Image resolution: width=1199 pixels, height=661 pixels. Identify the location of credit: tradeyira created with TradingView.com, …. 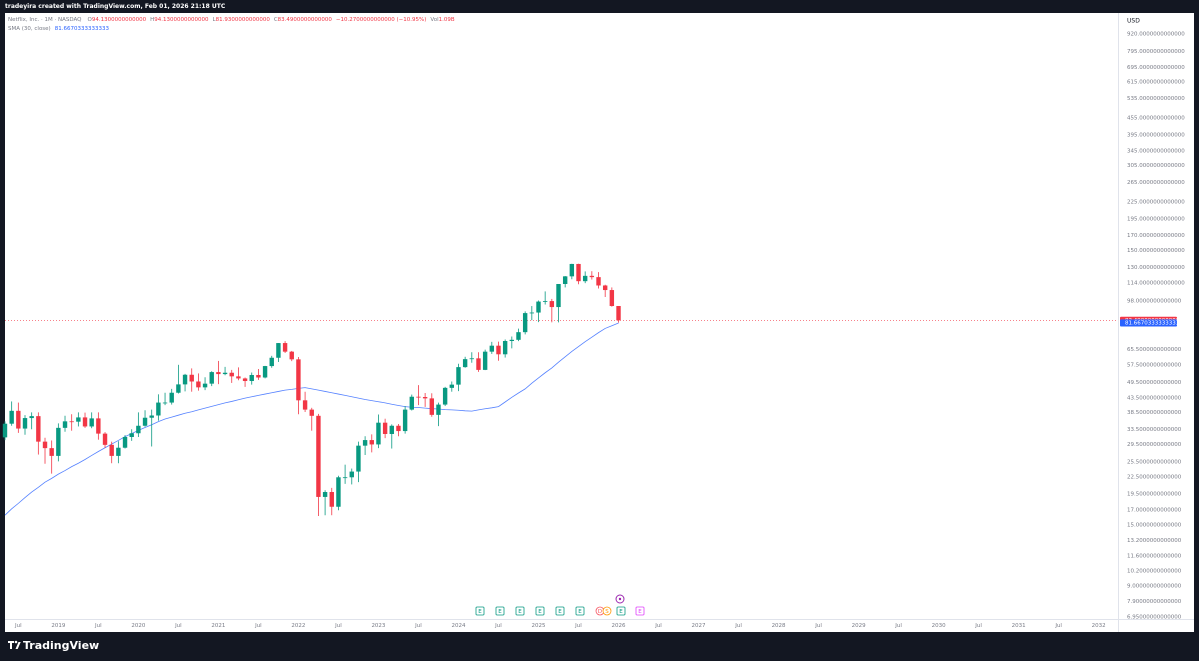
(115, 6).